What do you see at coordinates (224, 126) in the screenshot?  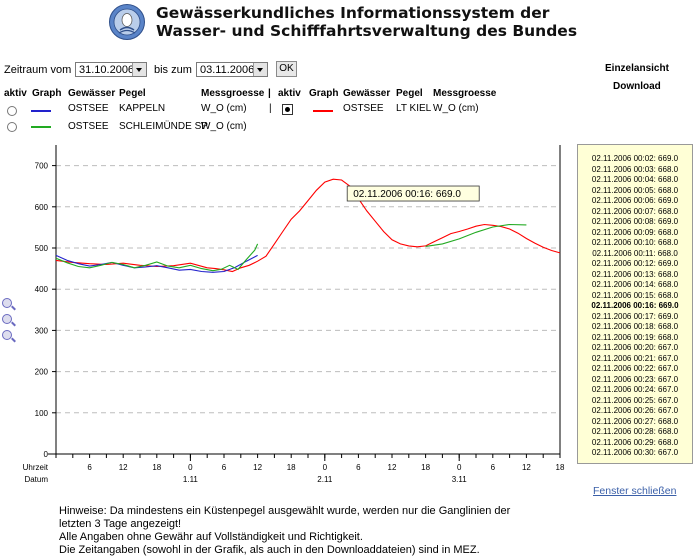 I see `measure-schleimuende: W_O (cm)` at bounding box center [224, 126].